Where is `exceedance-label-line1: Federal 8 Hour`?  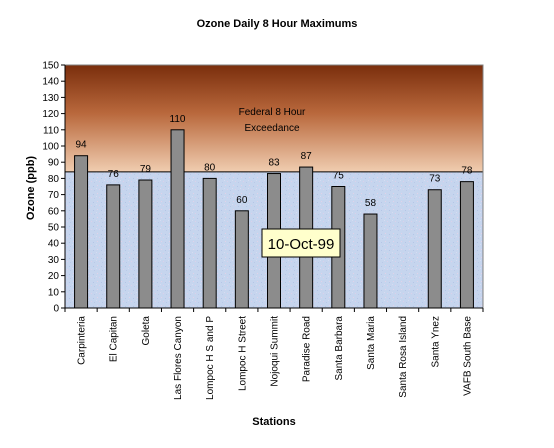 exceedance-label-line1: Federal 8 Hour is located at coordinates (272, 112).